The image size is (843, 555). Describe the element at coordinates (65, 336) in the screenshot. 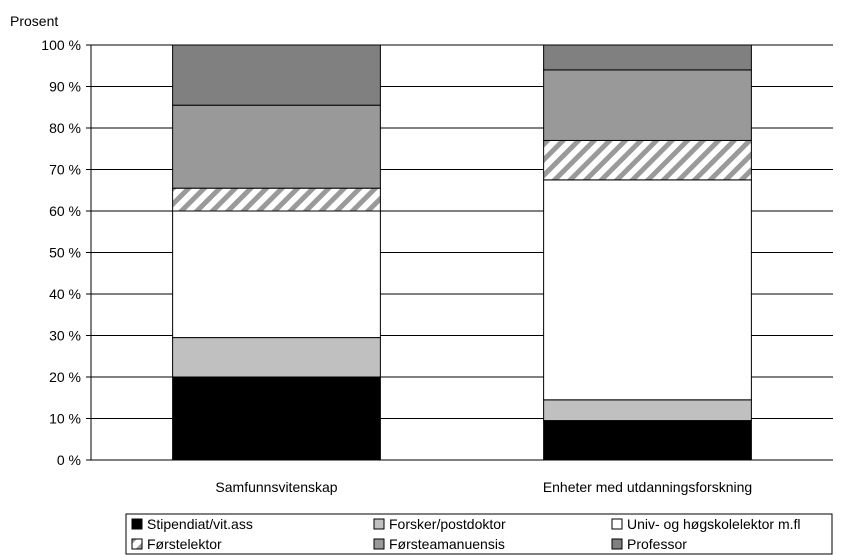

I see `y-tick-label: 30 %` at that location.